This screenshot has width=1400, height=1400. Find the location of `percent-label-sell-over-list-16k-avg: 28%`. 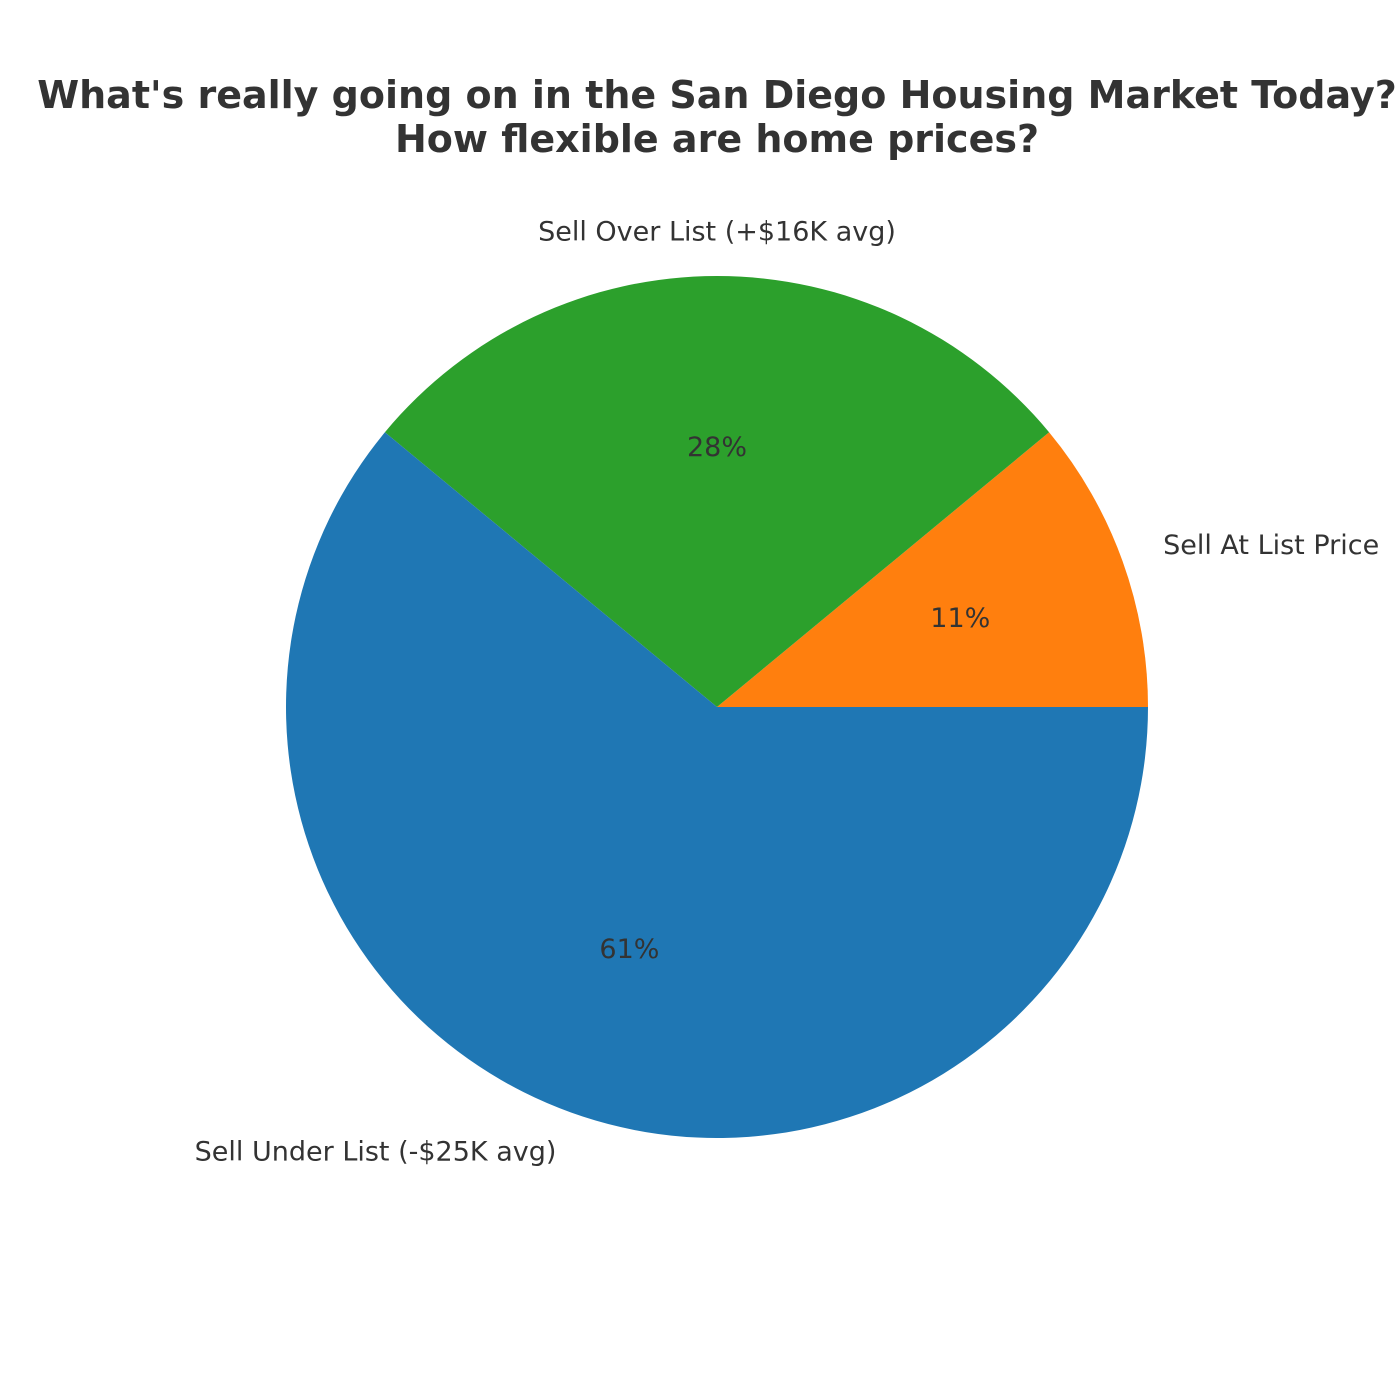

percent-label-sell-over-list-16k-avg: 28% is located at coordinates (717, 447).